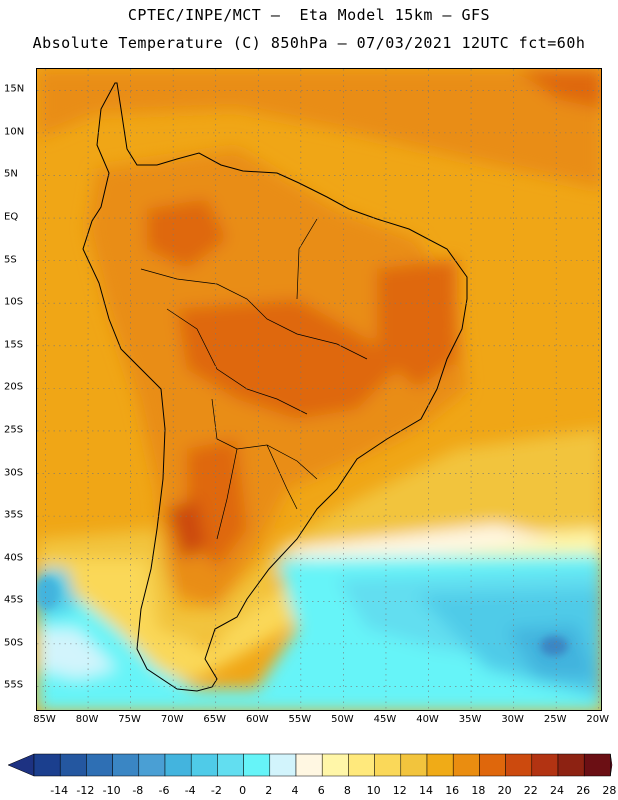  What do you see at coordinates (427, 719) in the screenshot?
I see `longitude-label: 40W` at bounding box center [427, 719].